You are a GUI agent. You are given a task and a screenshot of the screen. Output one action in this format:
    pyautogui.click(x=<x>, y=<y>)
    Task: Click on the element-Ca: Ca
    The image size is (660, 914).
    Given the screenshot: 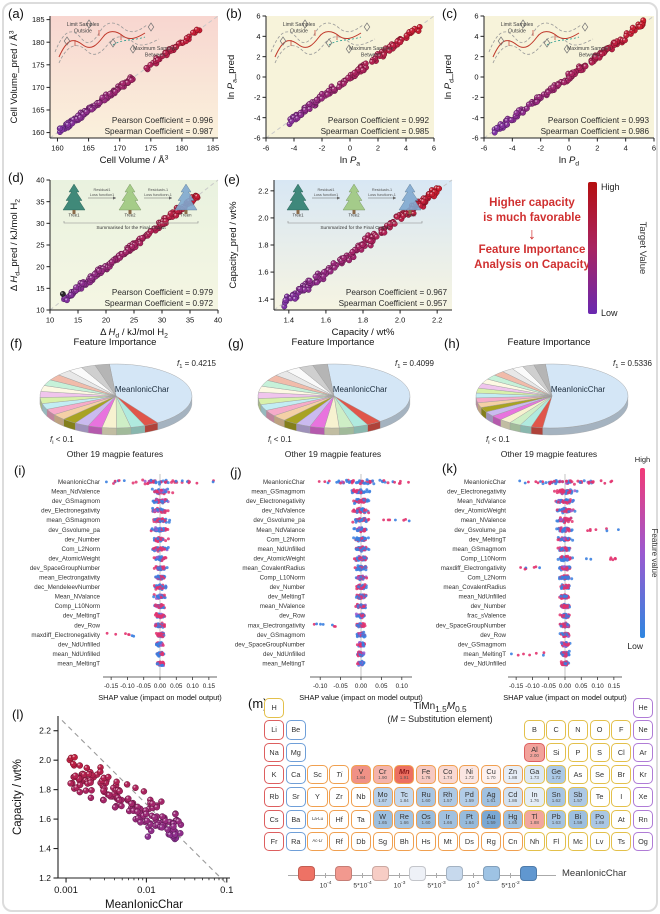 What is the action you would take?
    pyautogui.click(x=295, y=774)
    